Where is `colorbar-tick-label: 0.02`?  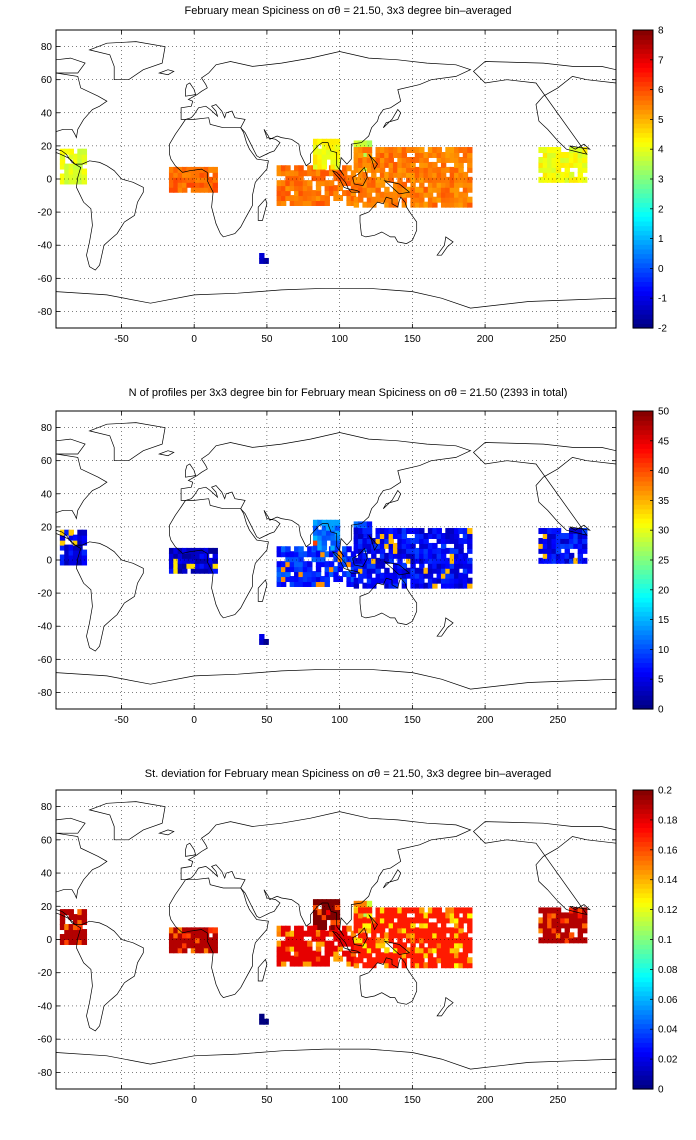 colorbar-tick-label: 0.02 is located at coordinates (668, 1060).